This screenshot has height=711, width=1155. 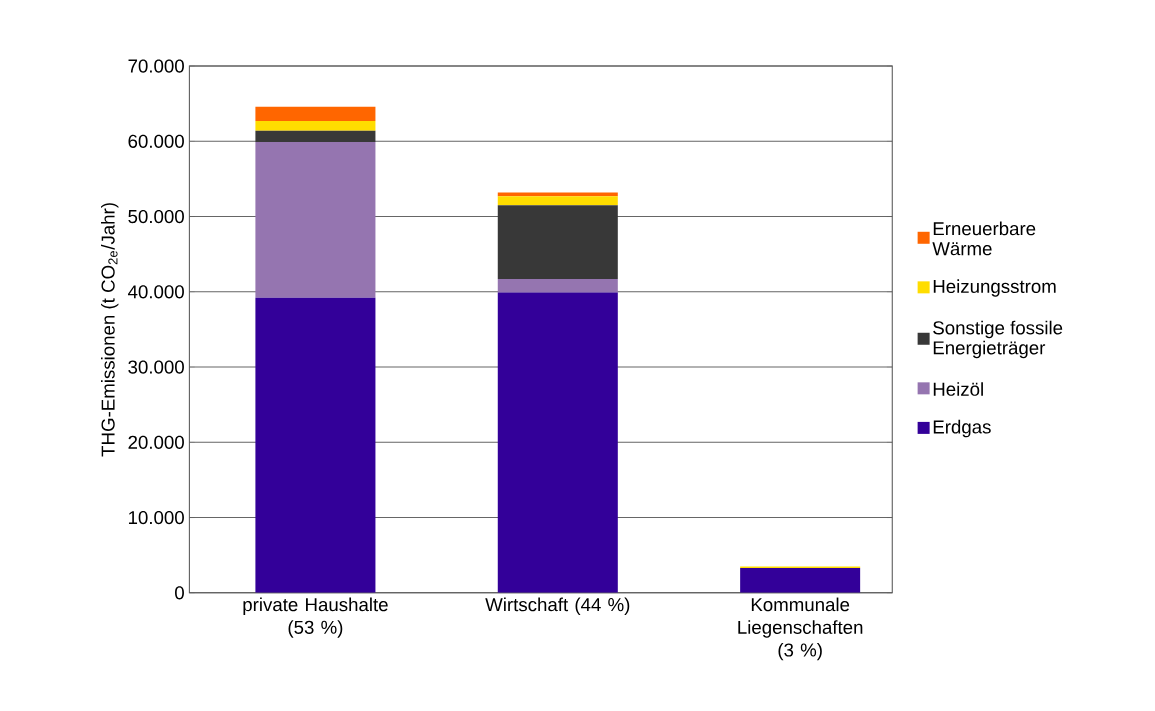 I want to click on x-tick-label: Wirtschaft (44 %), so click(x=557, y=606).